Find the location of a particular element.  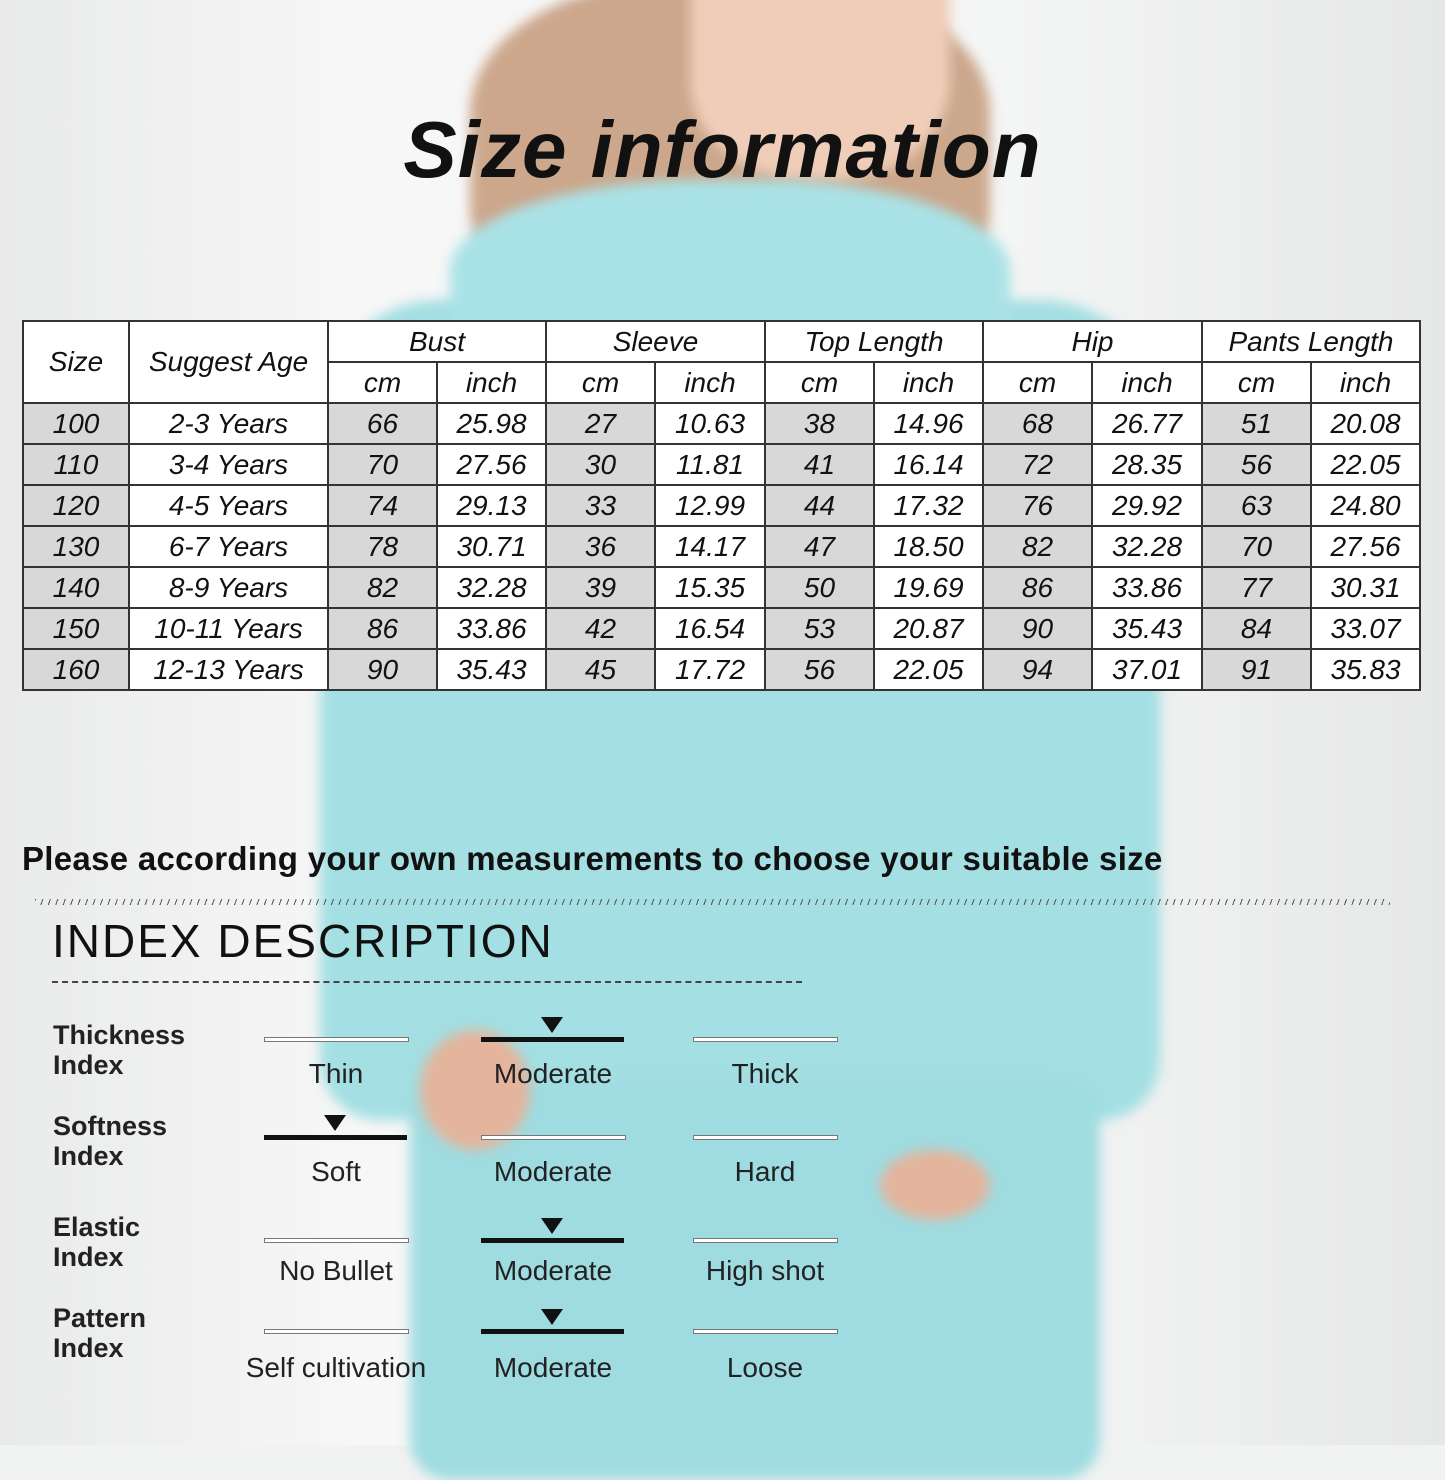

table-cell: 33.86 is located at coordinates (1147, 587).